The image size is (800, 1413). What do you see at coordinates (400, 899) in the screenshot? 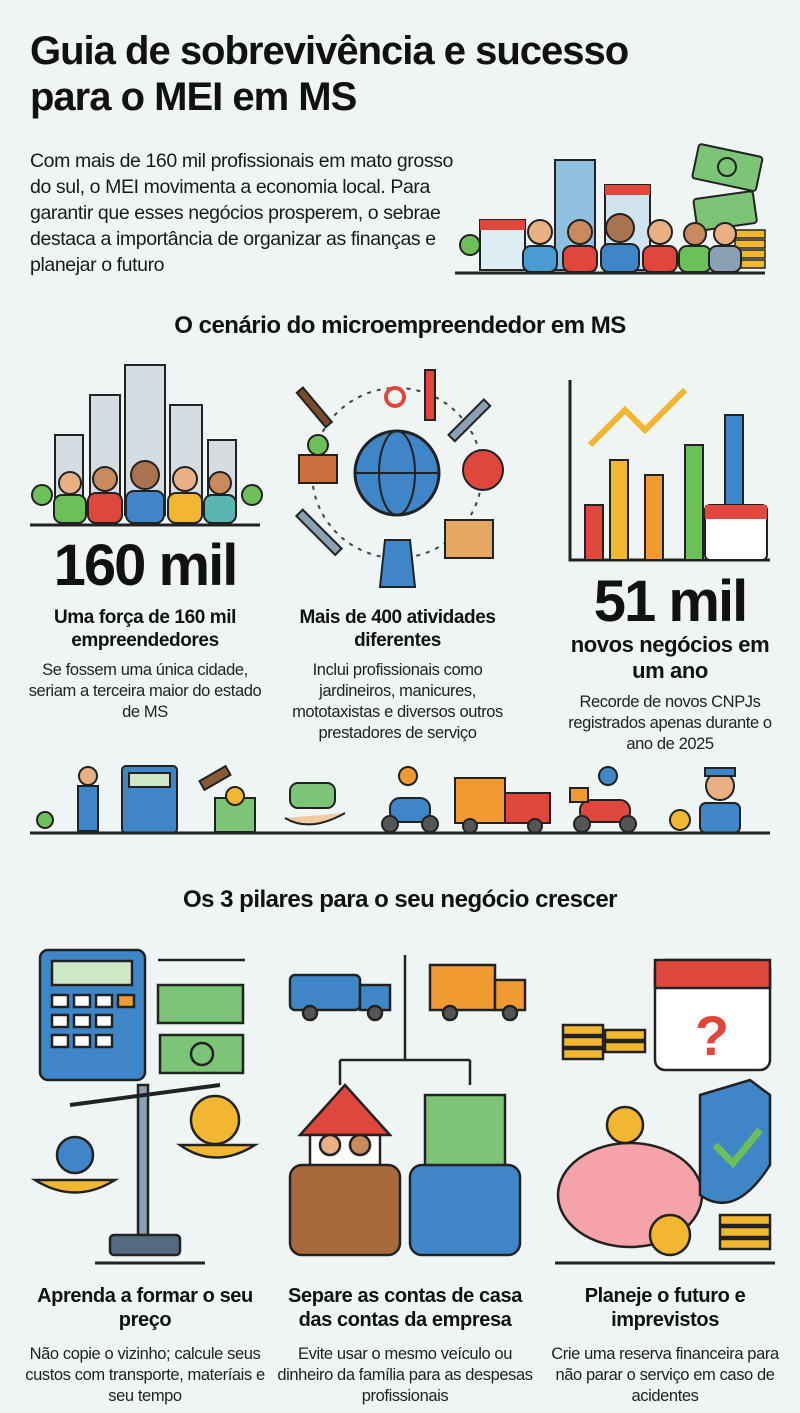
I see `pillars-heading: Os 3 pilares para o seu negócio crescer` at bounding box center [400, 899].